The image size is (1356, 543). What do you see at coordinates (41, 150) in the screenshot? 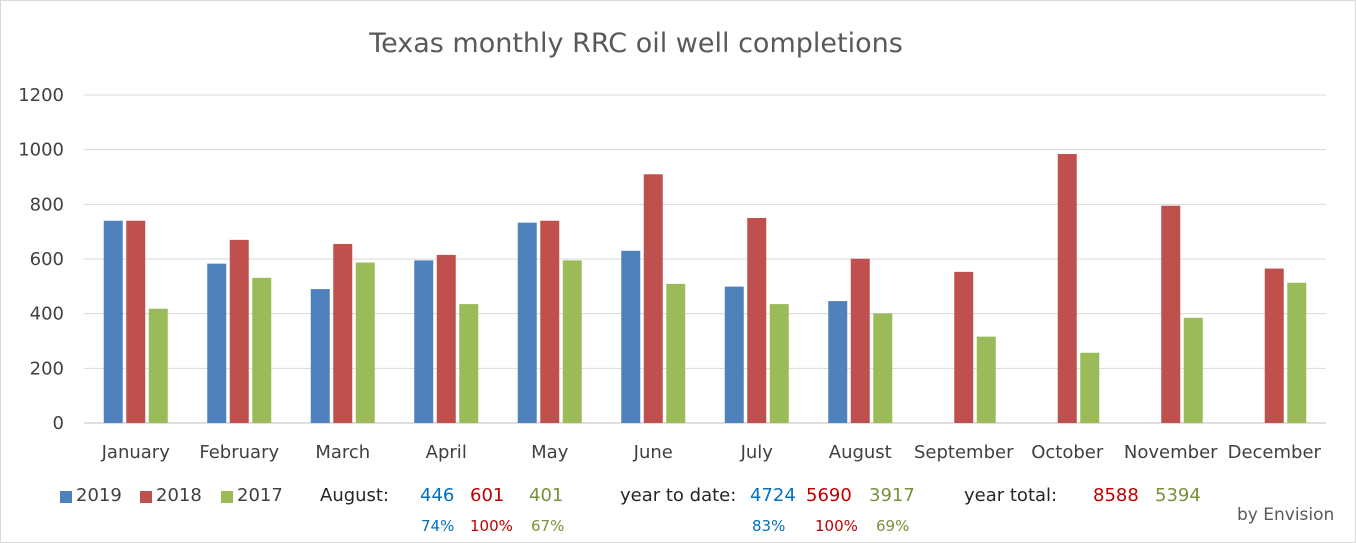
I see `y-tick-label: 1000` at bounding box center [41, 150].